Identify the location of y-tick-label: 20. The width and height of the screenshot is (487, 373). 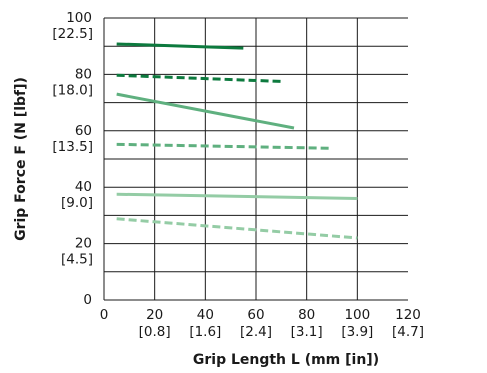
(83, 244).